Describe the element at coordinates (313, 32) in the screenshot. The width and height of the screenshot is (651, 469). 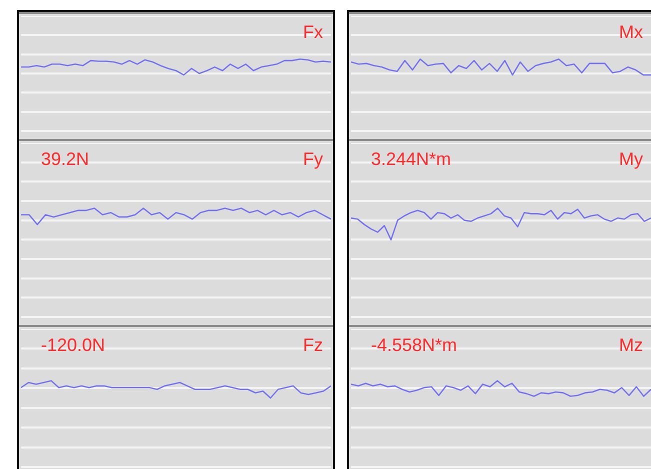
I see `chart-title: Fx` at that location.